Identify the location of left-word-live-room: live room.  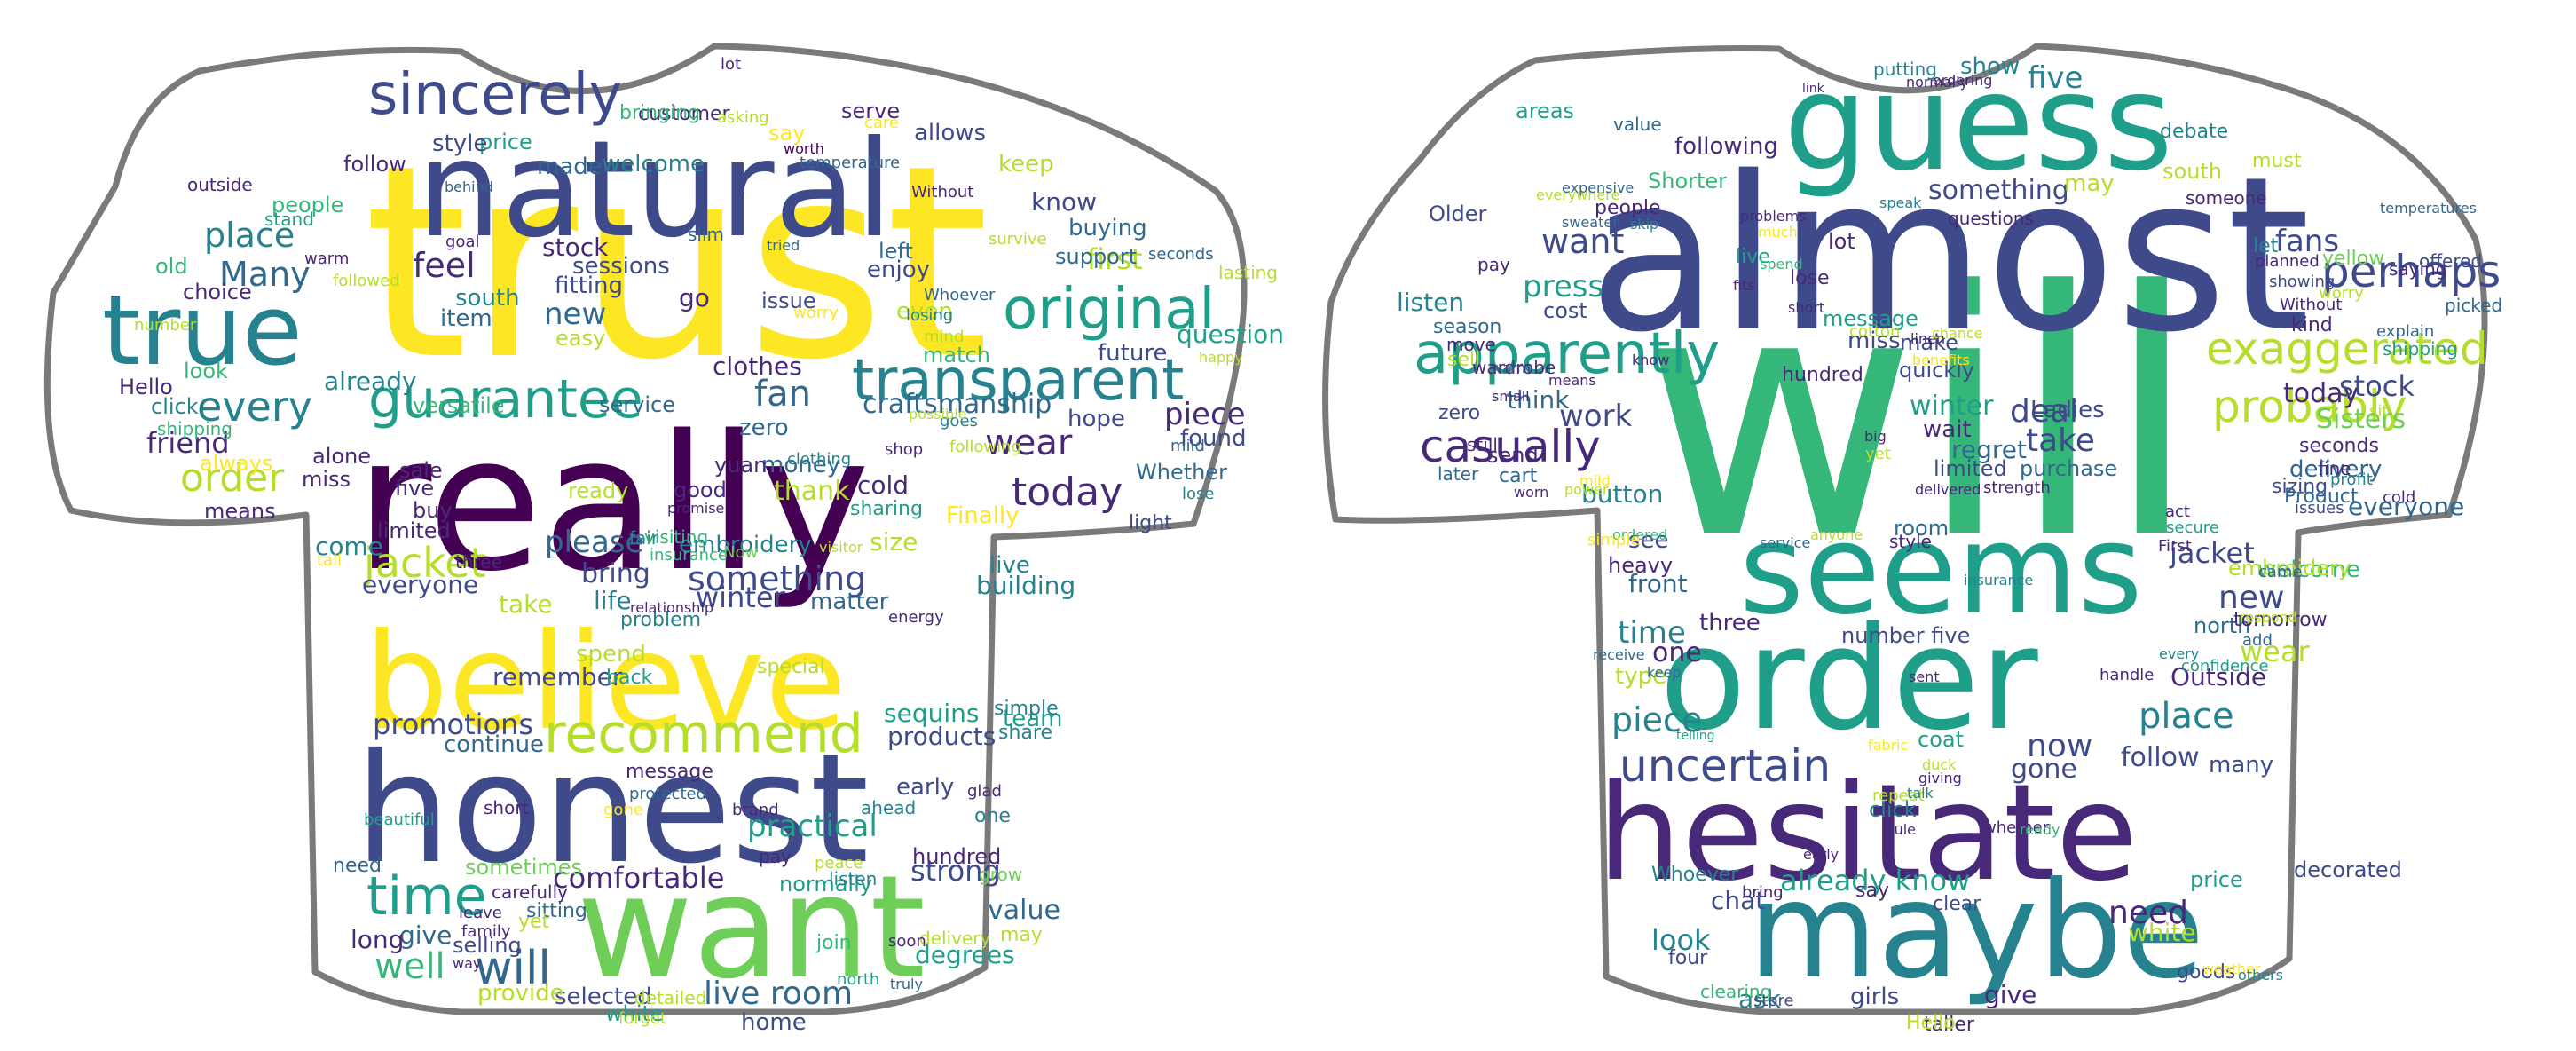
(779, 994).